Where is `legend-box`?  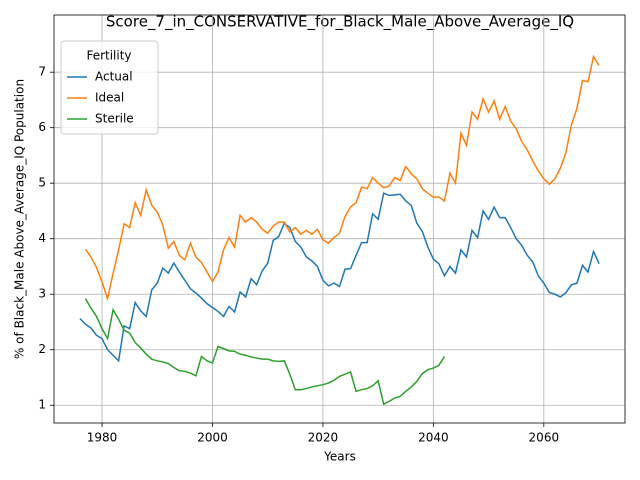
legend-box is located at coordinates (109, 87).